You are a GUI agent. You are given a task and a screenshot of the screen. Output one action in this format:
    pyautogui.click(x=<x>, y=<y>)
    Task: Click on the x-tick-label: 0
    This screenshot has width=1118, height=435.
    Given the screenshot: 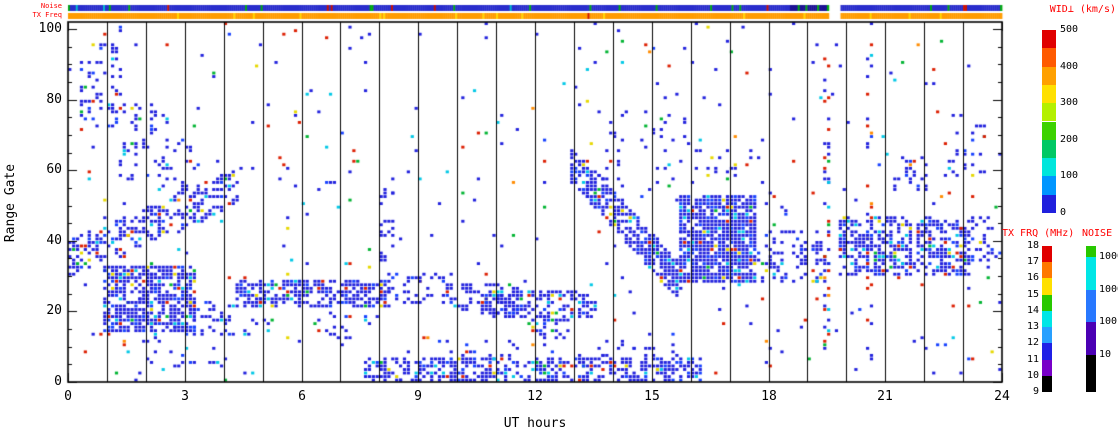 What is the action you would take?
    pyautogui.click(x=68, y=396)
    